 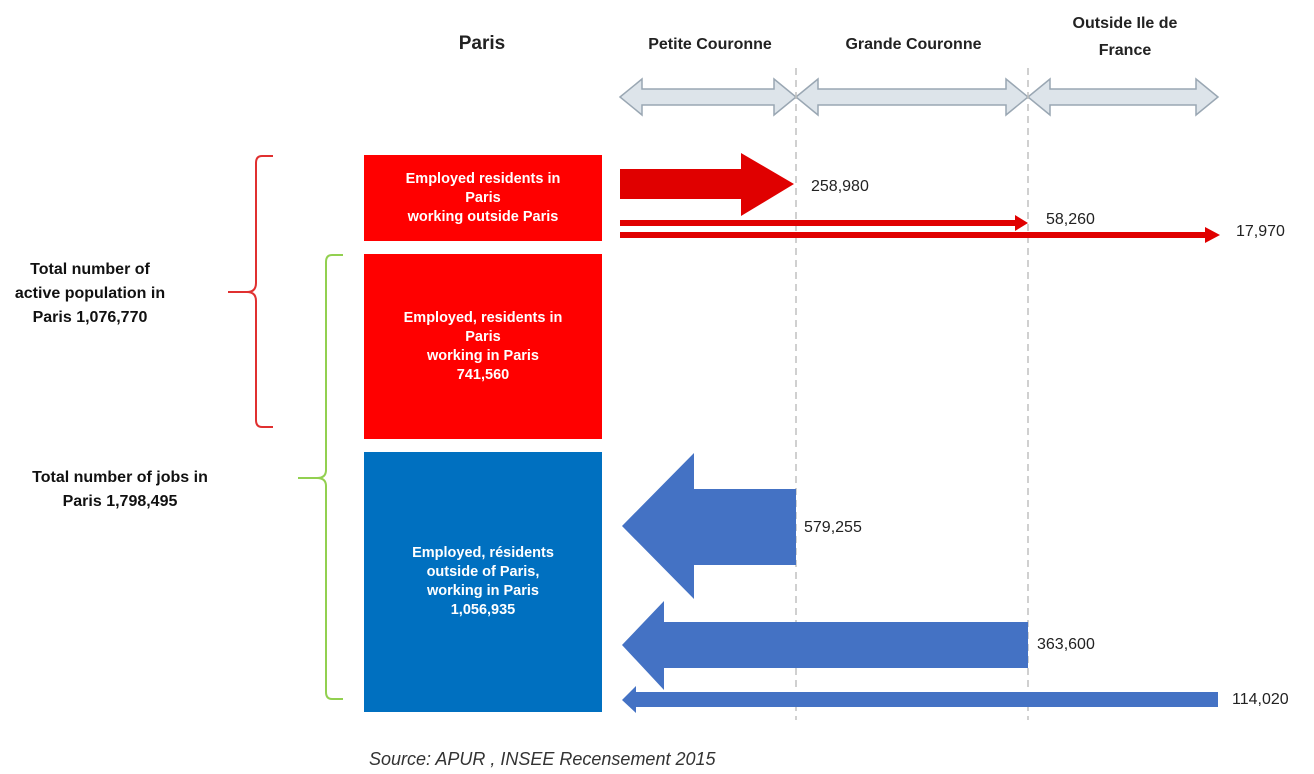 I want to click on arrow-outbound-outside-idf, so click(x=920, y=235).